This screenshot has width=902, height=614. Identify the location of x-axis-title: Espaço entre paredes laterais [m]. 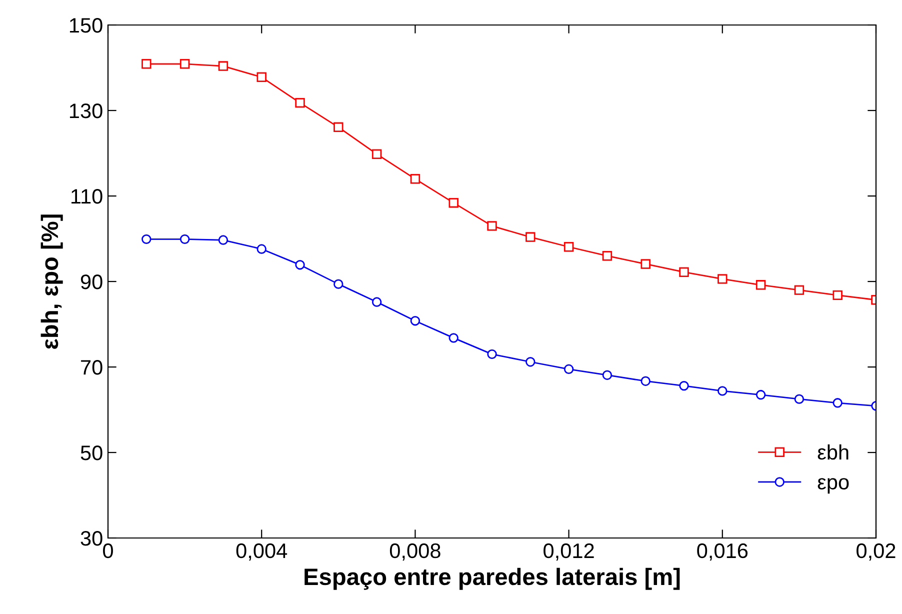
(492, 579).